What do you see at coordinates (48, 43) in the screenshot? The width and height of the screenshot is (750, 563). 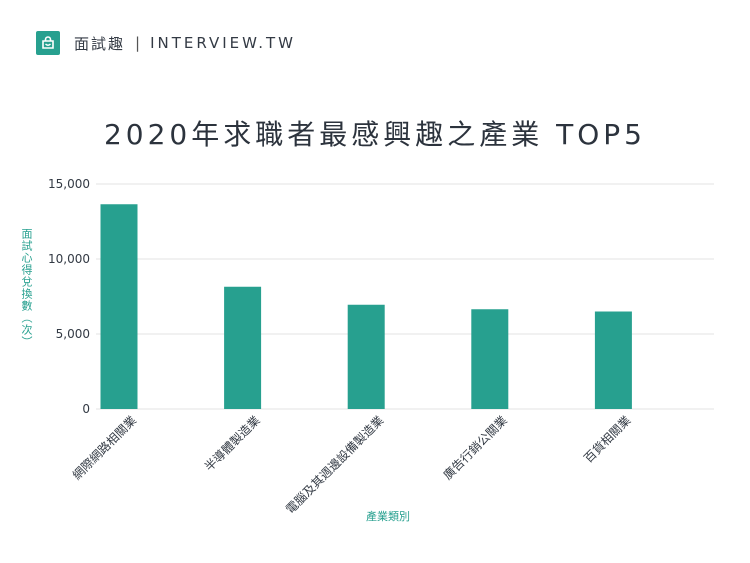 I see `shopping-bag-icon` at bounding box center [48, 43].